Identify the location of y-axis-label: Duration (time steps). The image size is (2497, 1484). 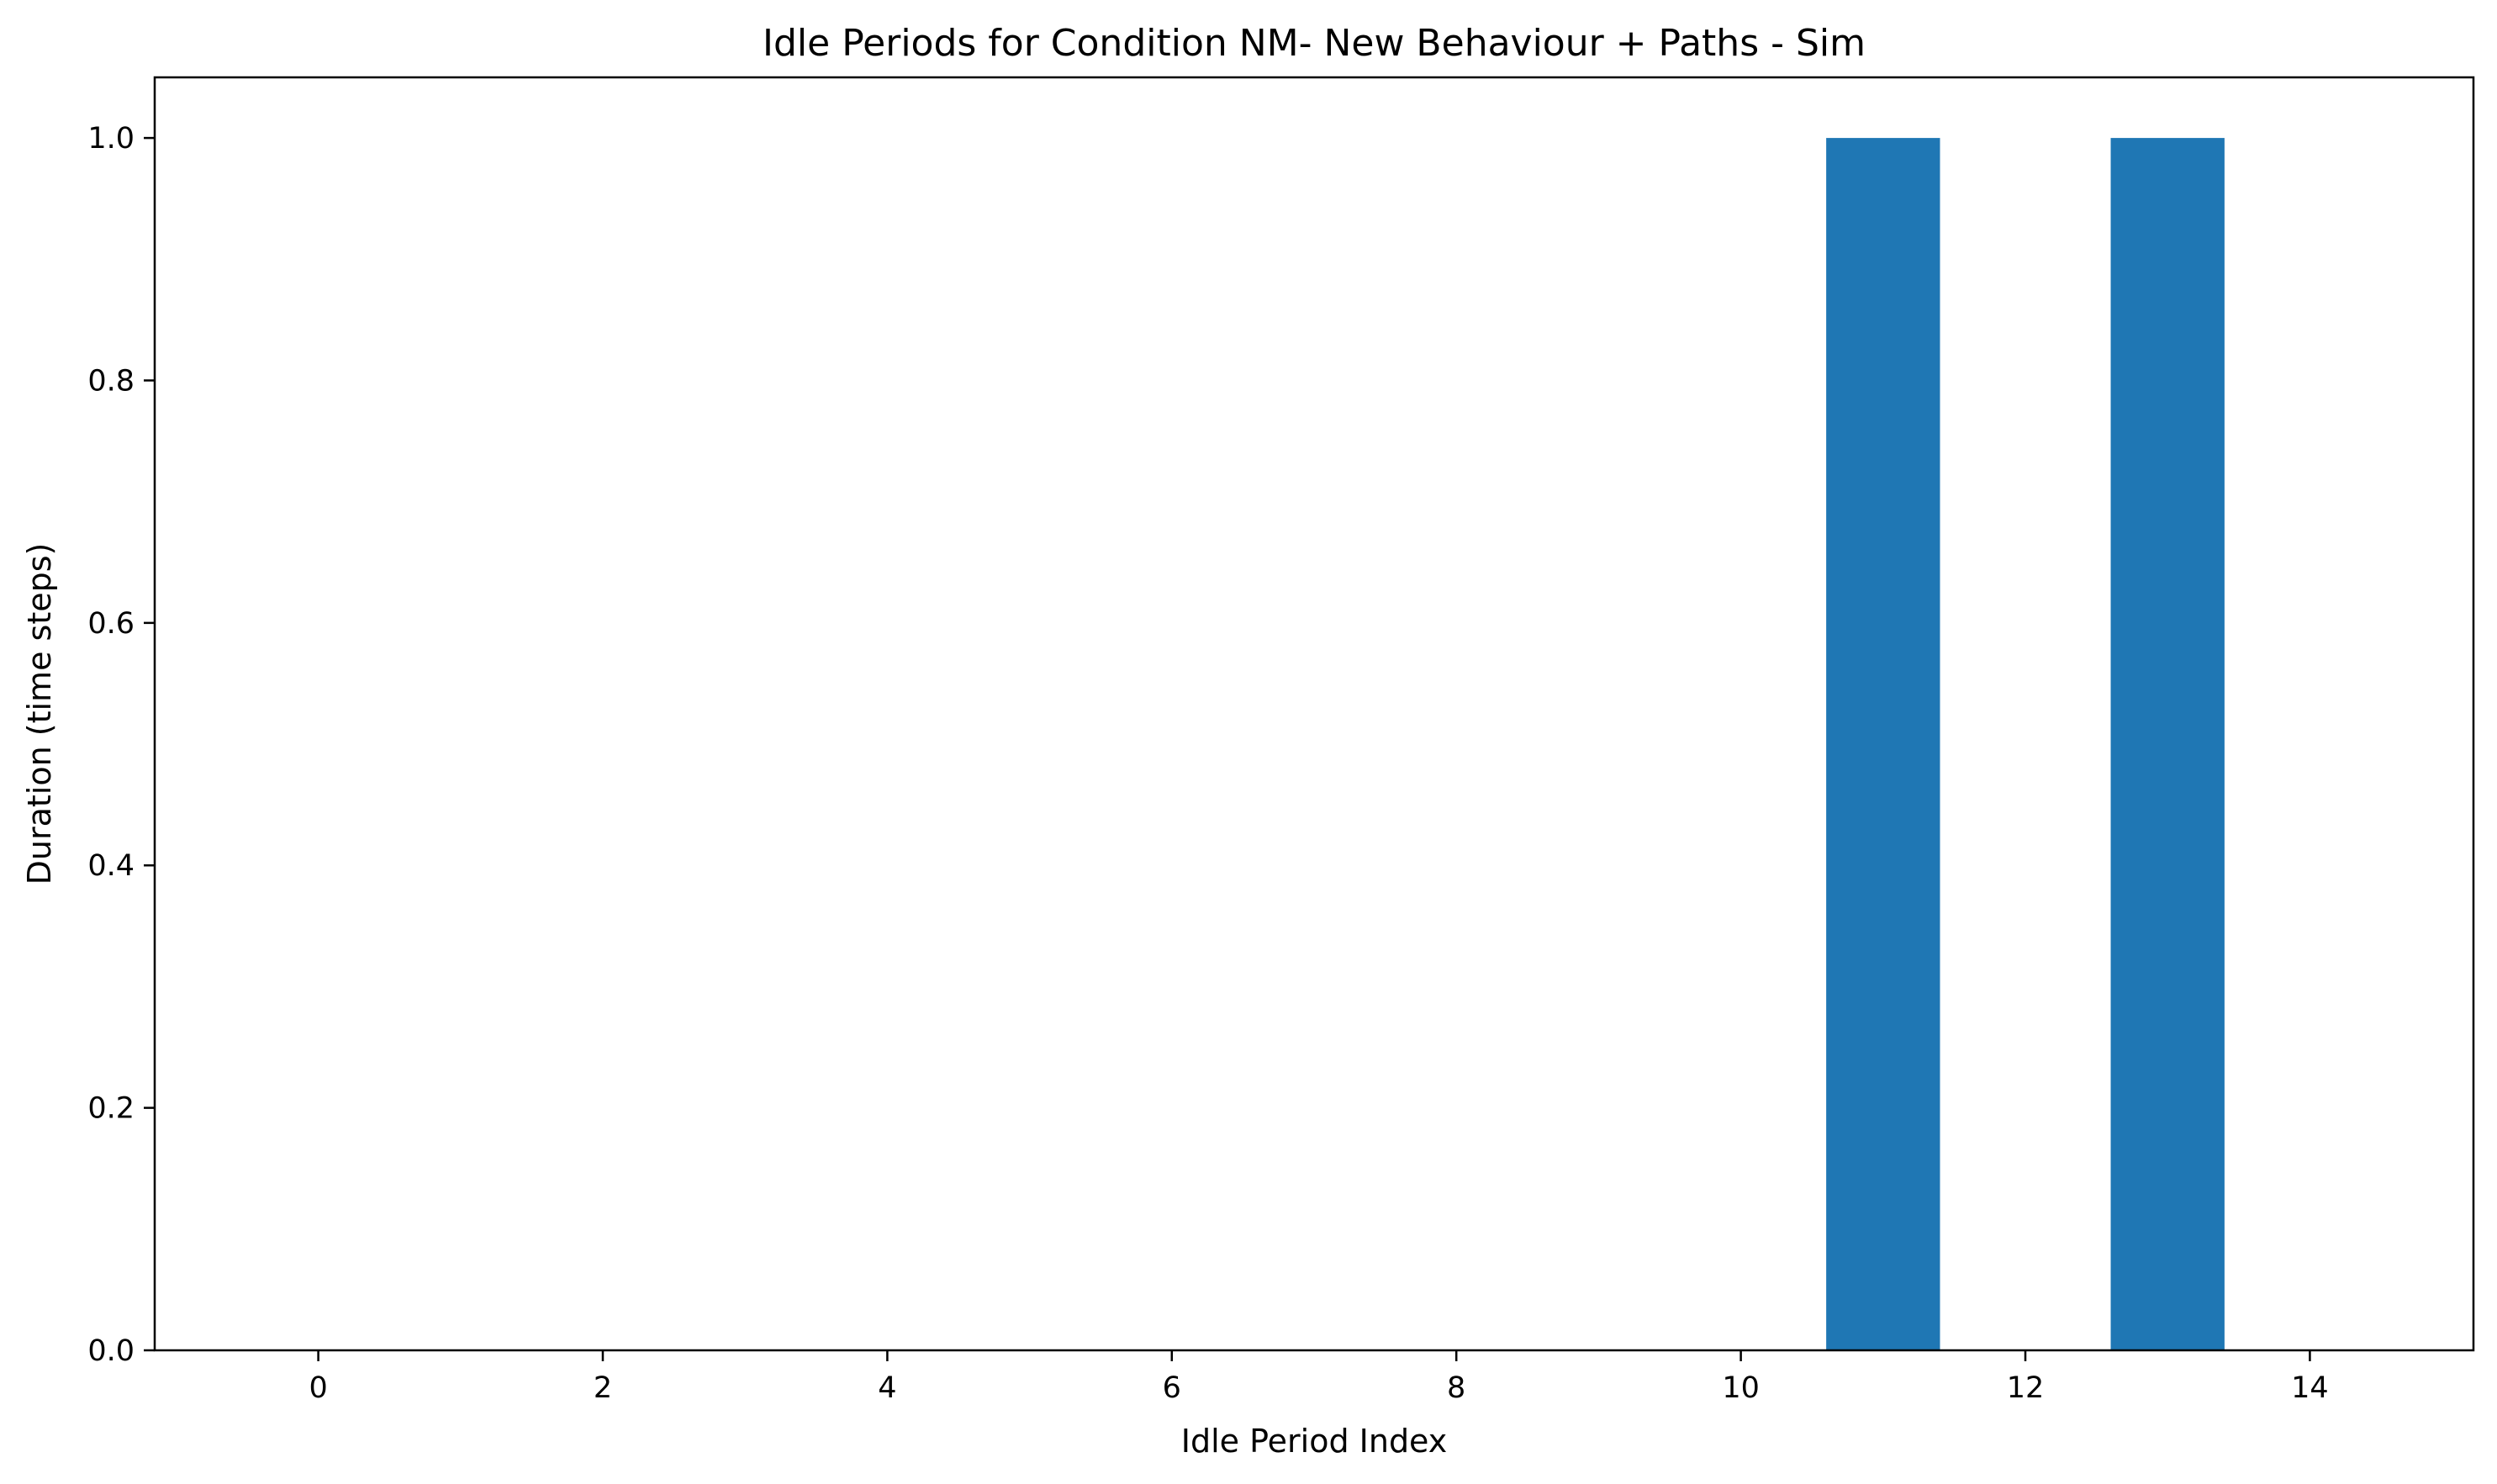
(39, 714).